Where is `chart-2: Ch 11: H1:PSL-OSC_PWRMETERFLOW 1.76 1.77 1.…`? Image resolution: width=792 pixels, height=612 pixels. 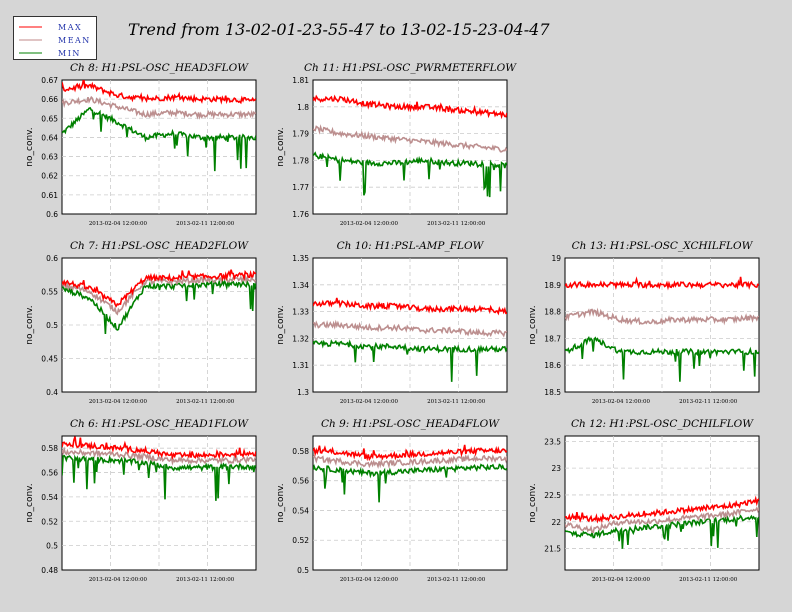
chart-2: Ch 11: H1:PSL-OSC_PWRMETERFLOW 1.76 1.77 1.… is located at coordinates (396, 144).